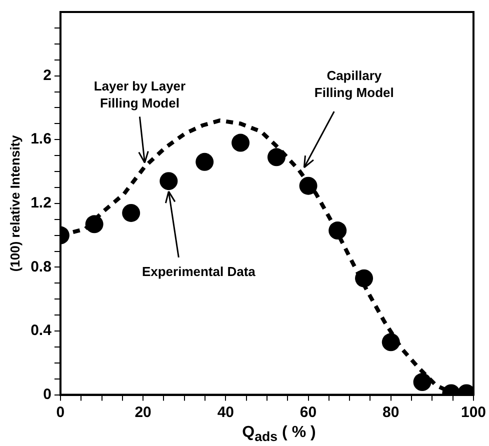 The image size is (489, 446). What do you see at coordinates (41, 203) in the screenshot?
I see `y-tick-label: 1.2` at bounding box center [41, 203].